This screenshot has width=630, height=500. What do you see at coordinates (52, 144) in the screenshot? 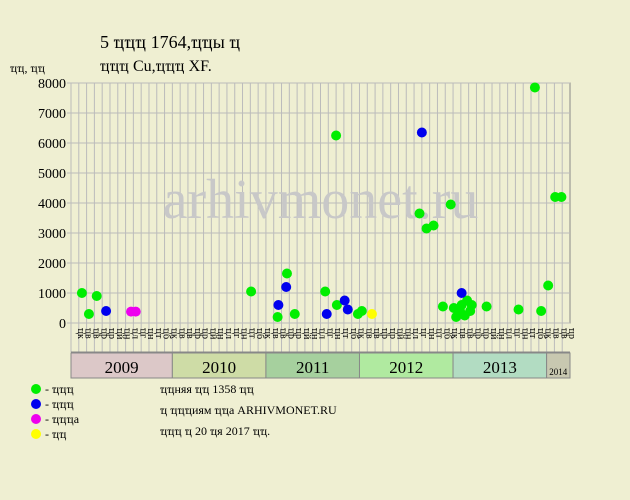
I see `y-tick-label: 6000` at bounding box center [52, 144].